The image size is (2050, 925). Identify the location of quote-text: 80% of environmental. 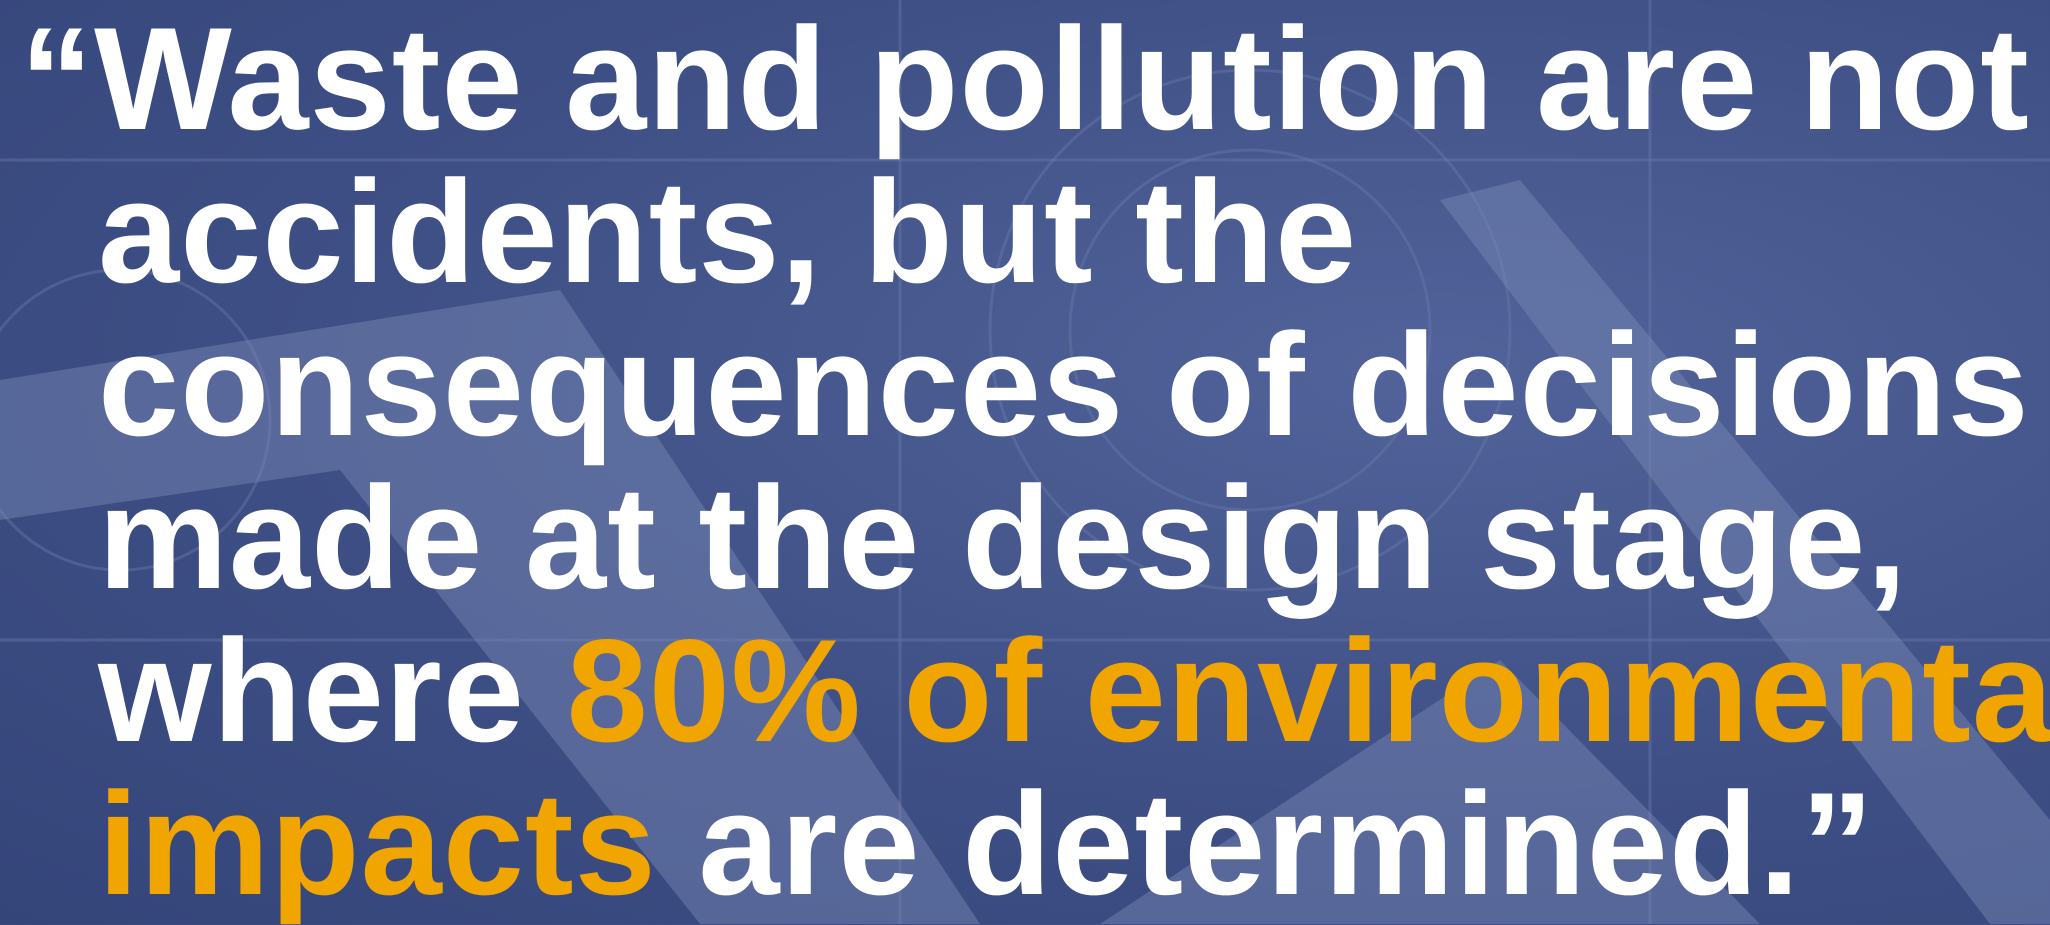
(1308, 690).